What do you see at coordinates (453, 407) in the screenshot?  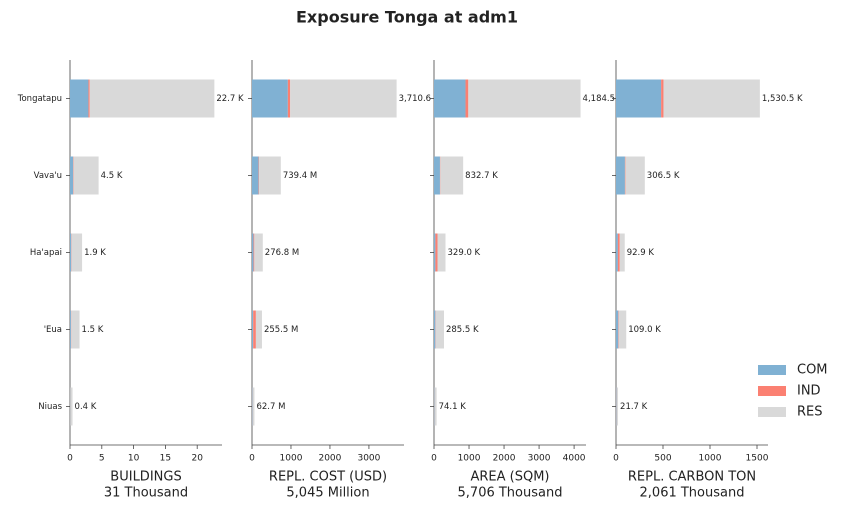 I see `total-label: 74.1 K` at bounding box center [453, 407].